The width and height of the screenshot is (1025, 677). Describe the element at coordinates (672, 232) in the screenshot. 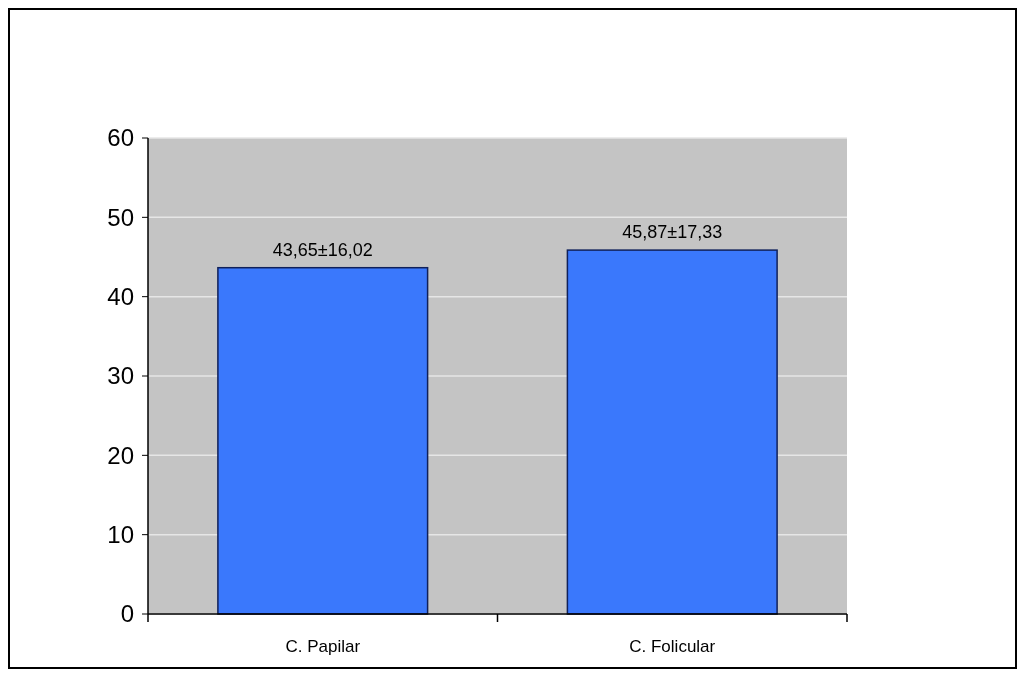

I see `data-label: 45,87±17,33` at that location.